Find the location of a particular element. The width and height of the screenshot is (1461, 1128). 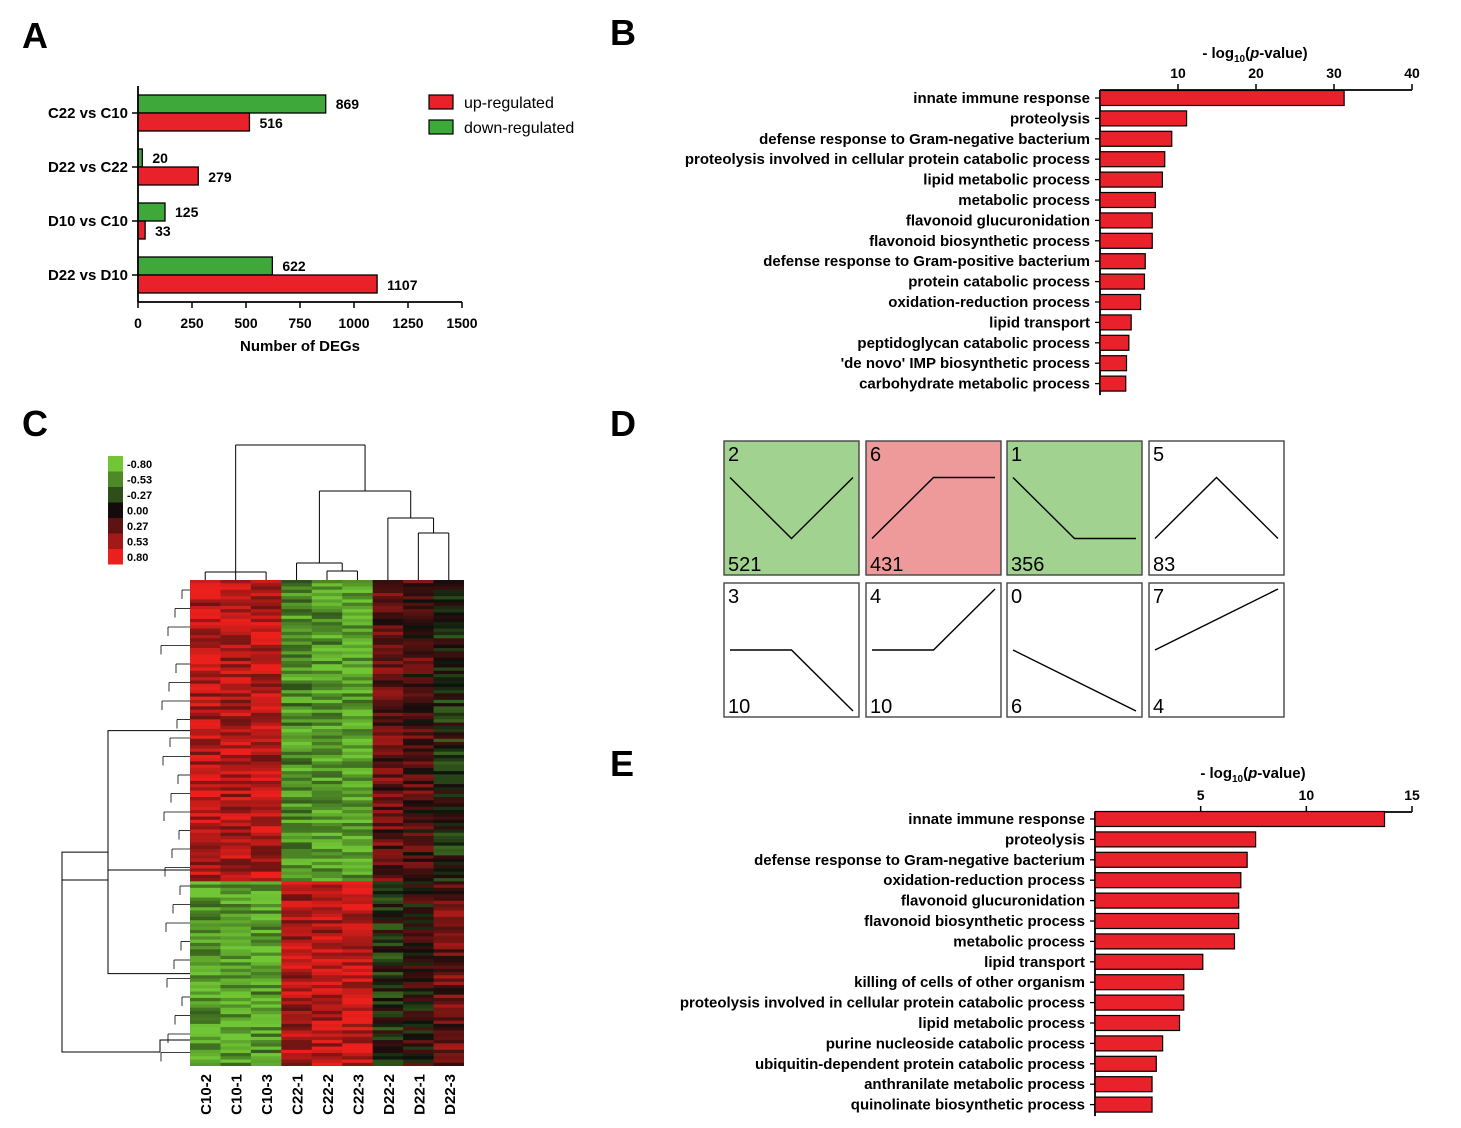

y-tick-label: 'de novo' IMP biosynthetic process is located at coordinates (965, 363).